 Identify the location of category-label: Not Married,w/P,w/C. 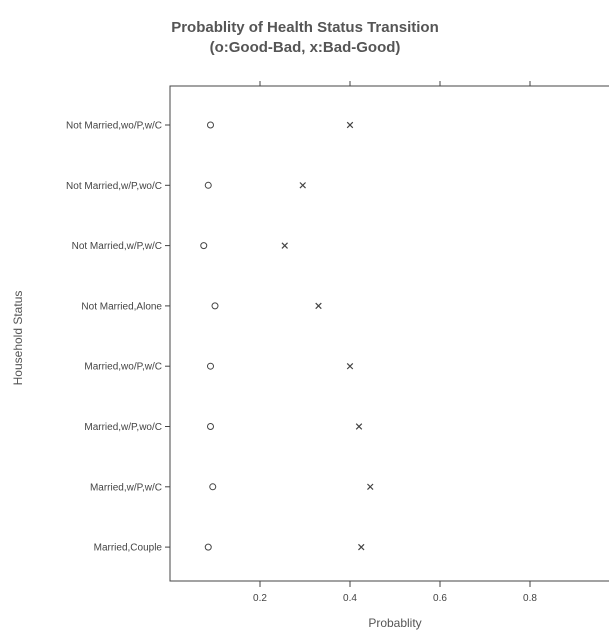
(117, 246).